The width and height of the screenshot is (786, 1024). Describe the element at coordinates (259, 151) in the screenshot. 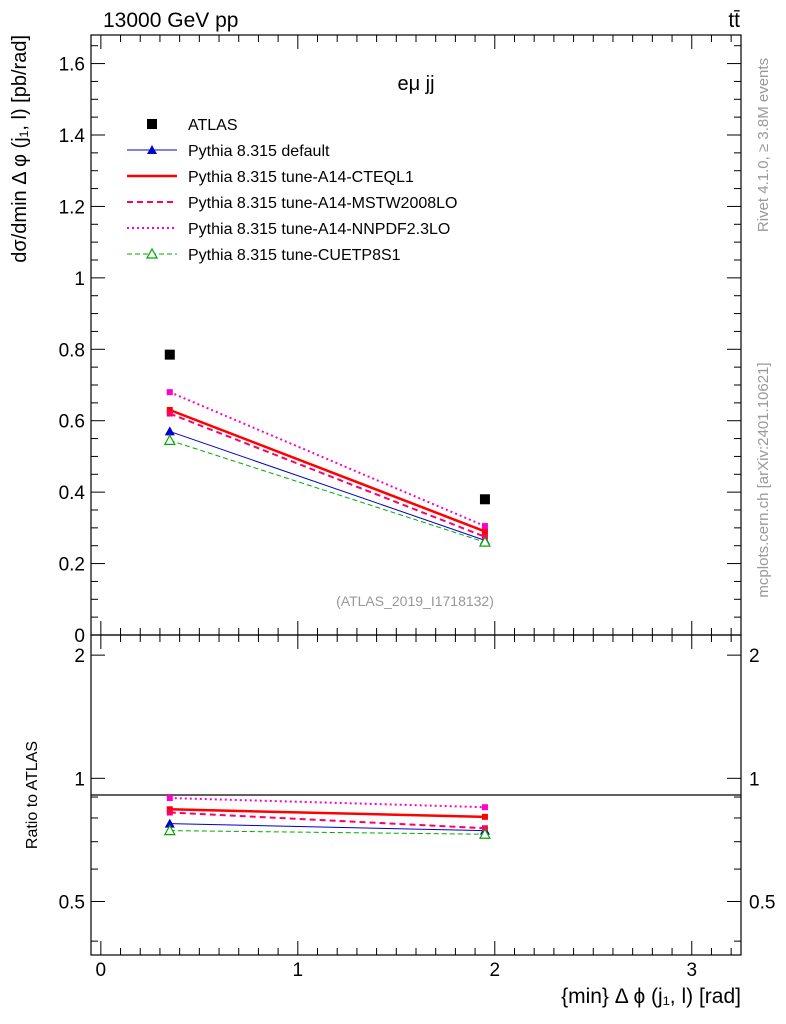

I see `legend-label: Pythia 8.315 default` at that location.